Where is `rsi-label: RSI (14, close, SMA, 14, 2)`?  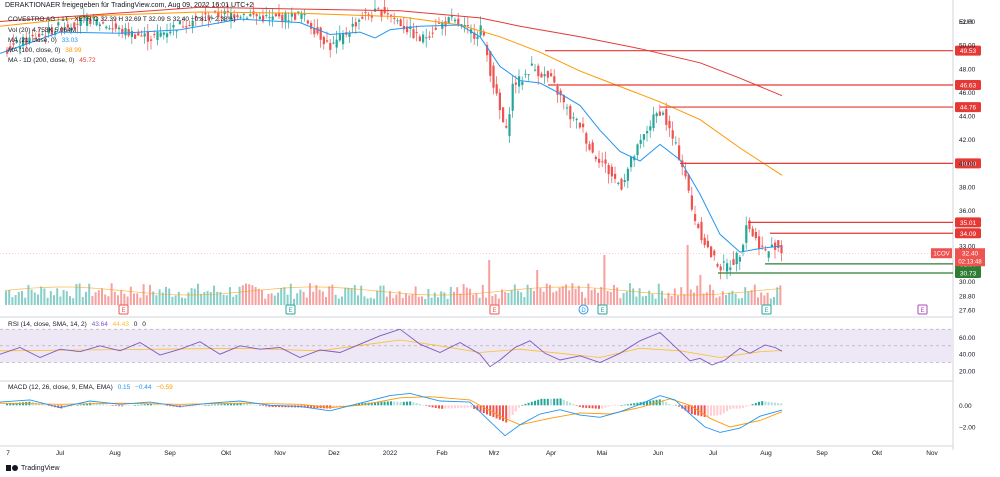 rsi-label: RSI (14, close, SMA, 14, 2) is located at coordinates (47, 324).